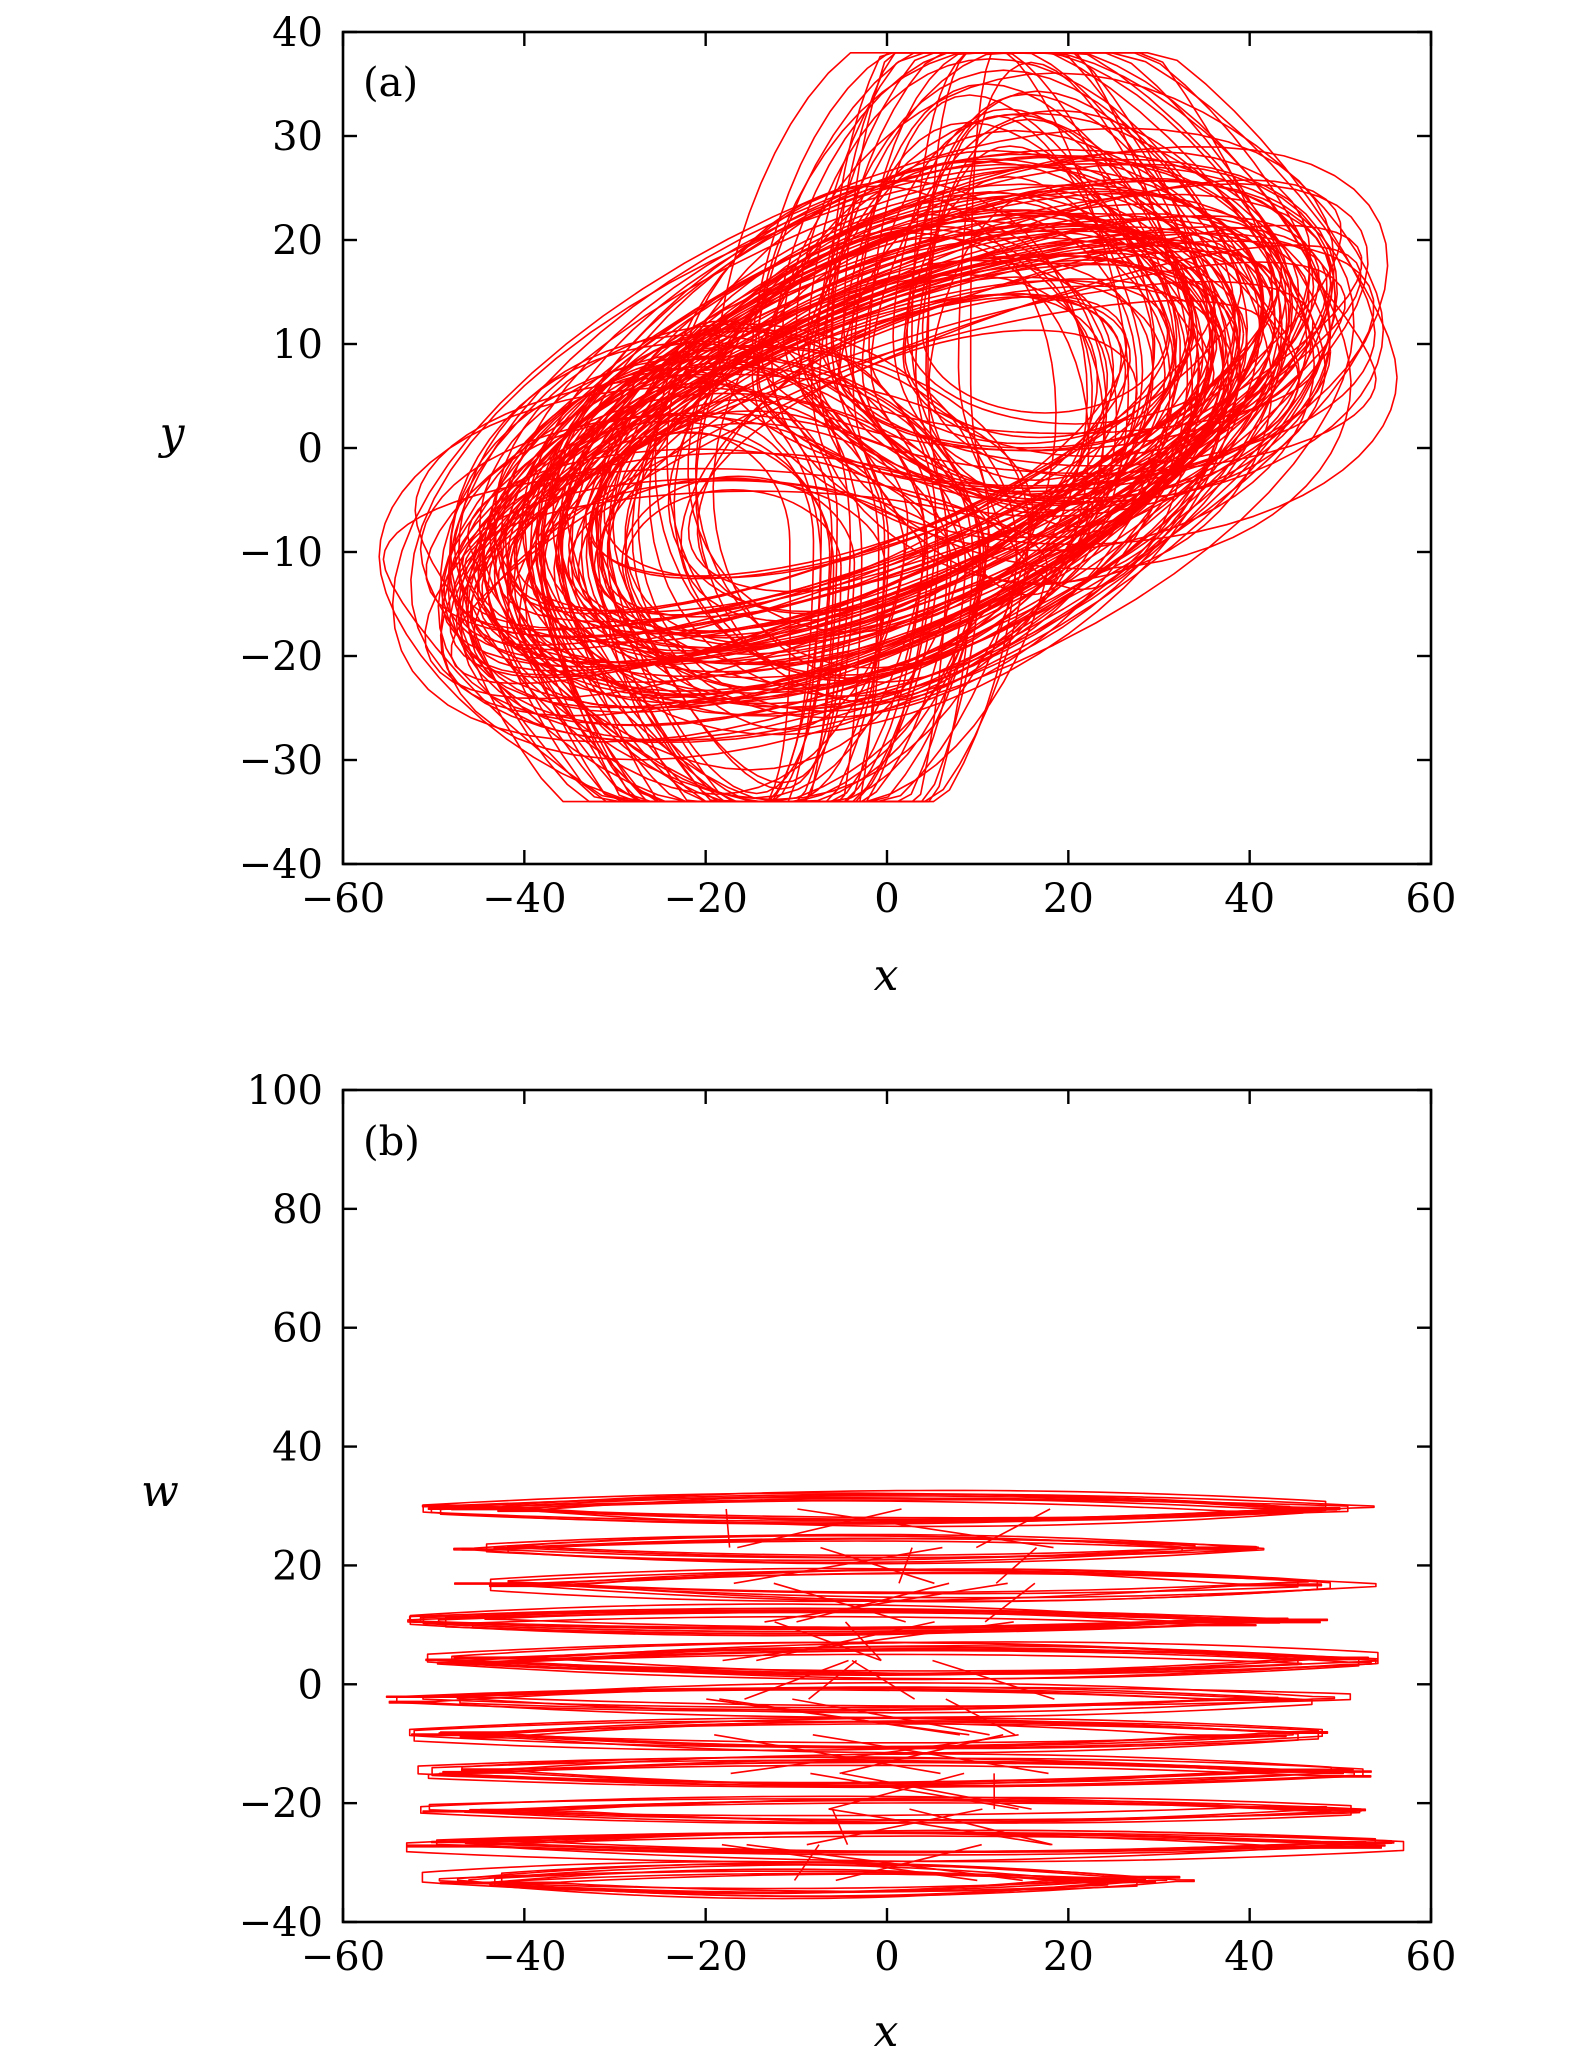  I want to click on x-tick-label-b: 60, so click(1431, 1957).